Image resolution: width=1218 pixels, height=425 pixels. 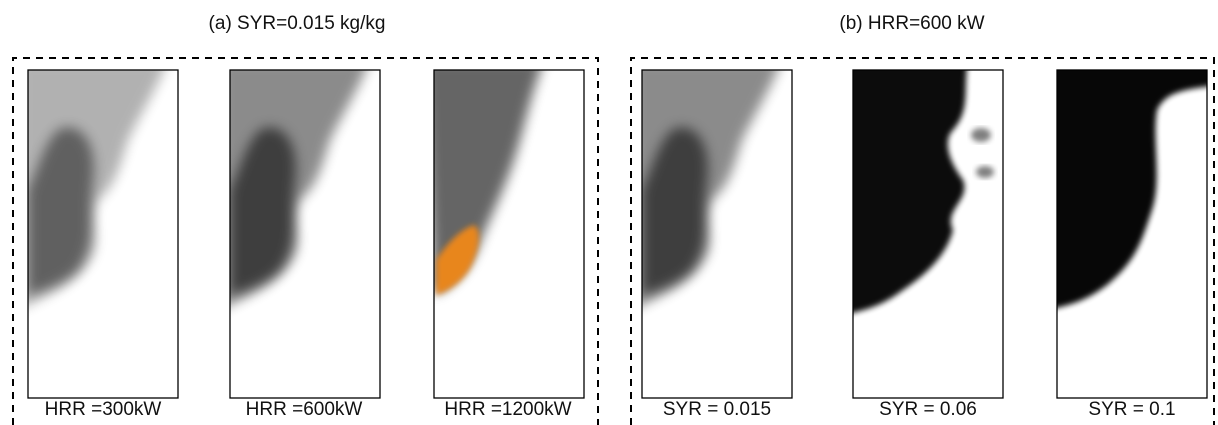 I want to click on image-caption: HRR =300kW, so click(x=103, y=409).